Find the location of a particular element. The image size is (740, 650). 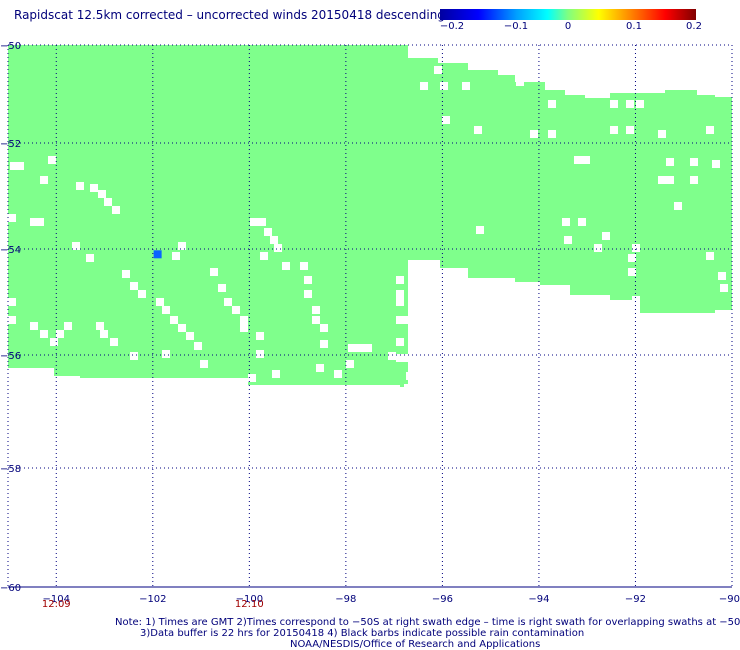

highlighted-wind-cell is located at coordinates (157, 254).